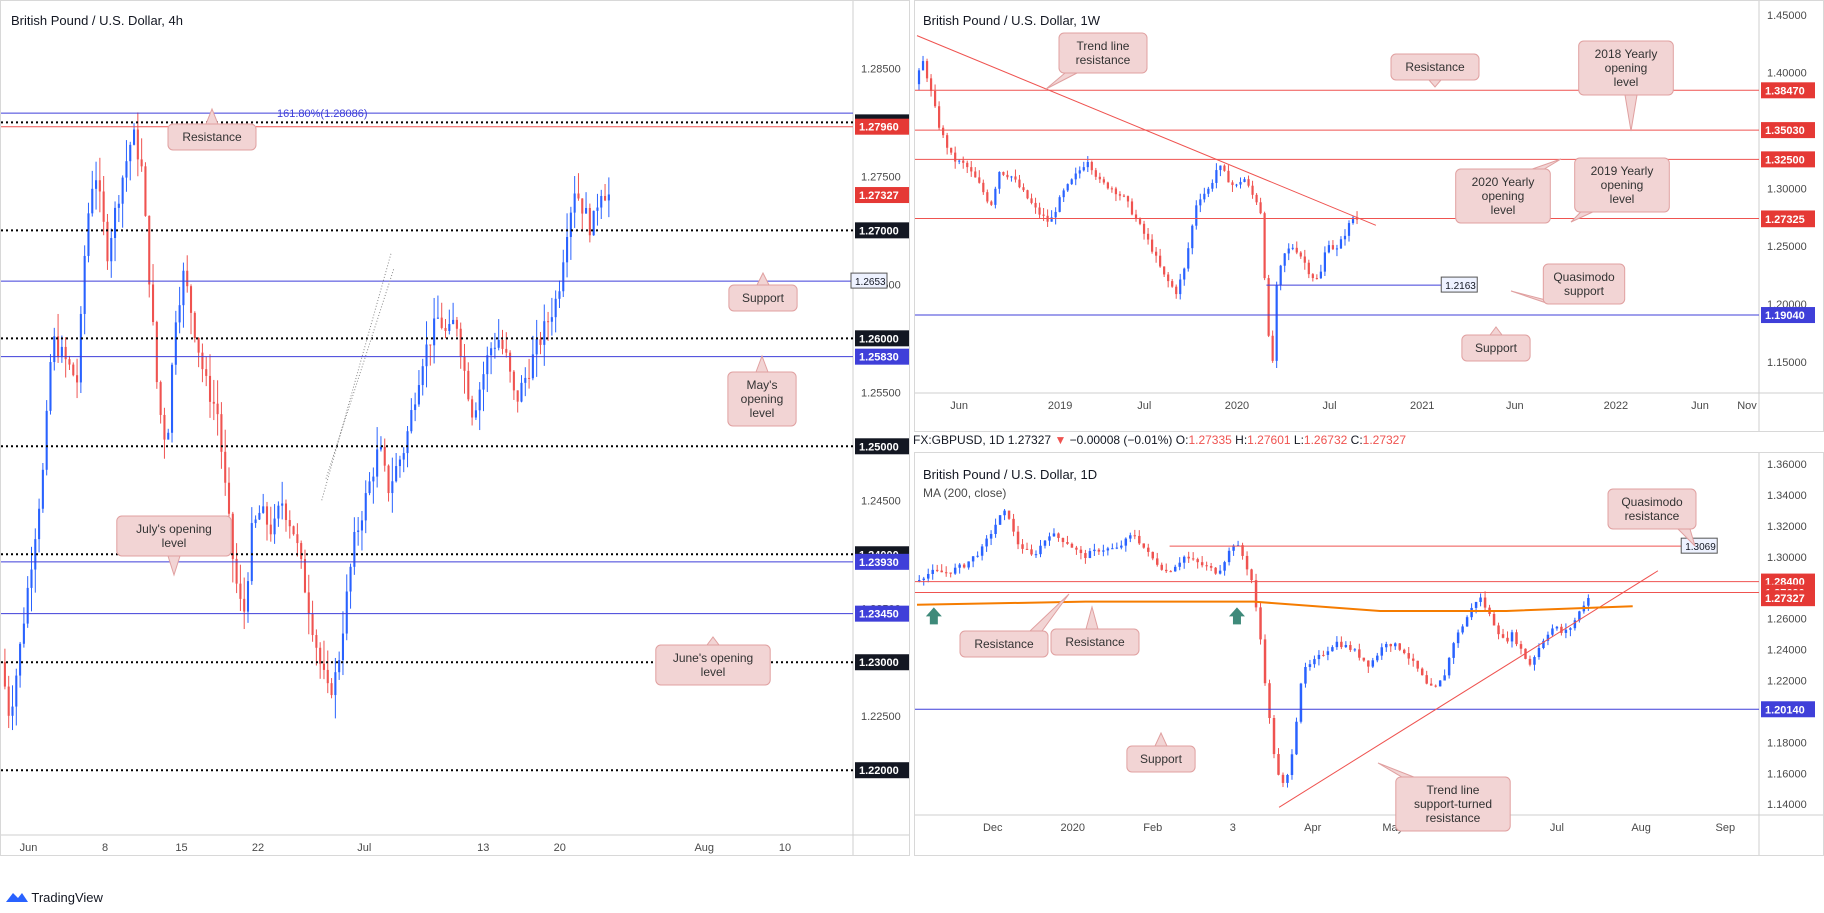 Image resolution: width=1824 pixels, height=913 pixels. What do you see at coordinates (54, 897) in the screenshot?
I see `tradingview-brand: TradingView` at bounding box center [54, 897].